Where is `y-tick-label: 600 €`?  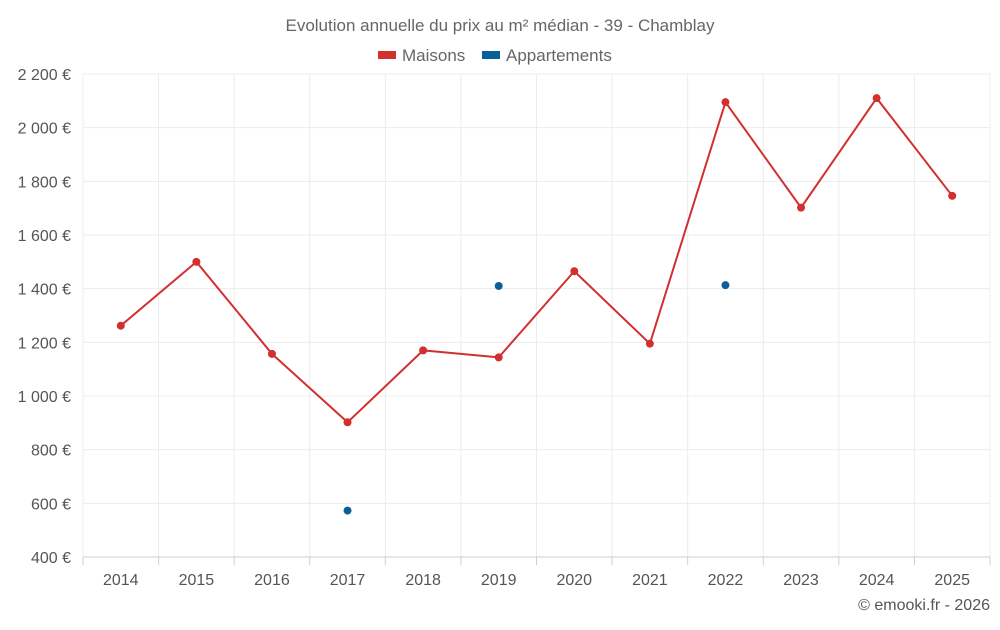 y-tick-label: 600 € is located at coordinates (51, 504).